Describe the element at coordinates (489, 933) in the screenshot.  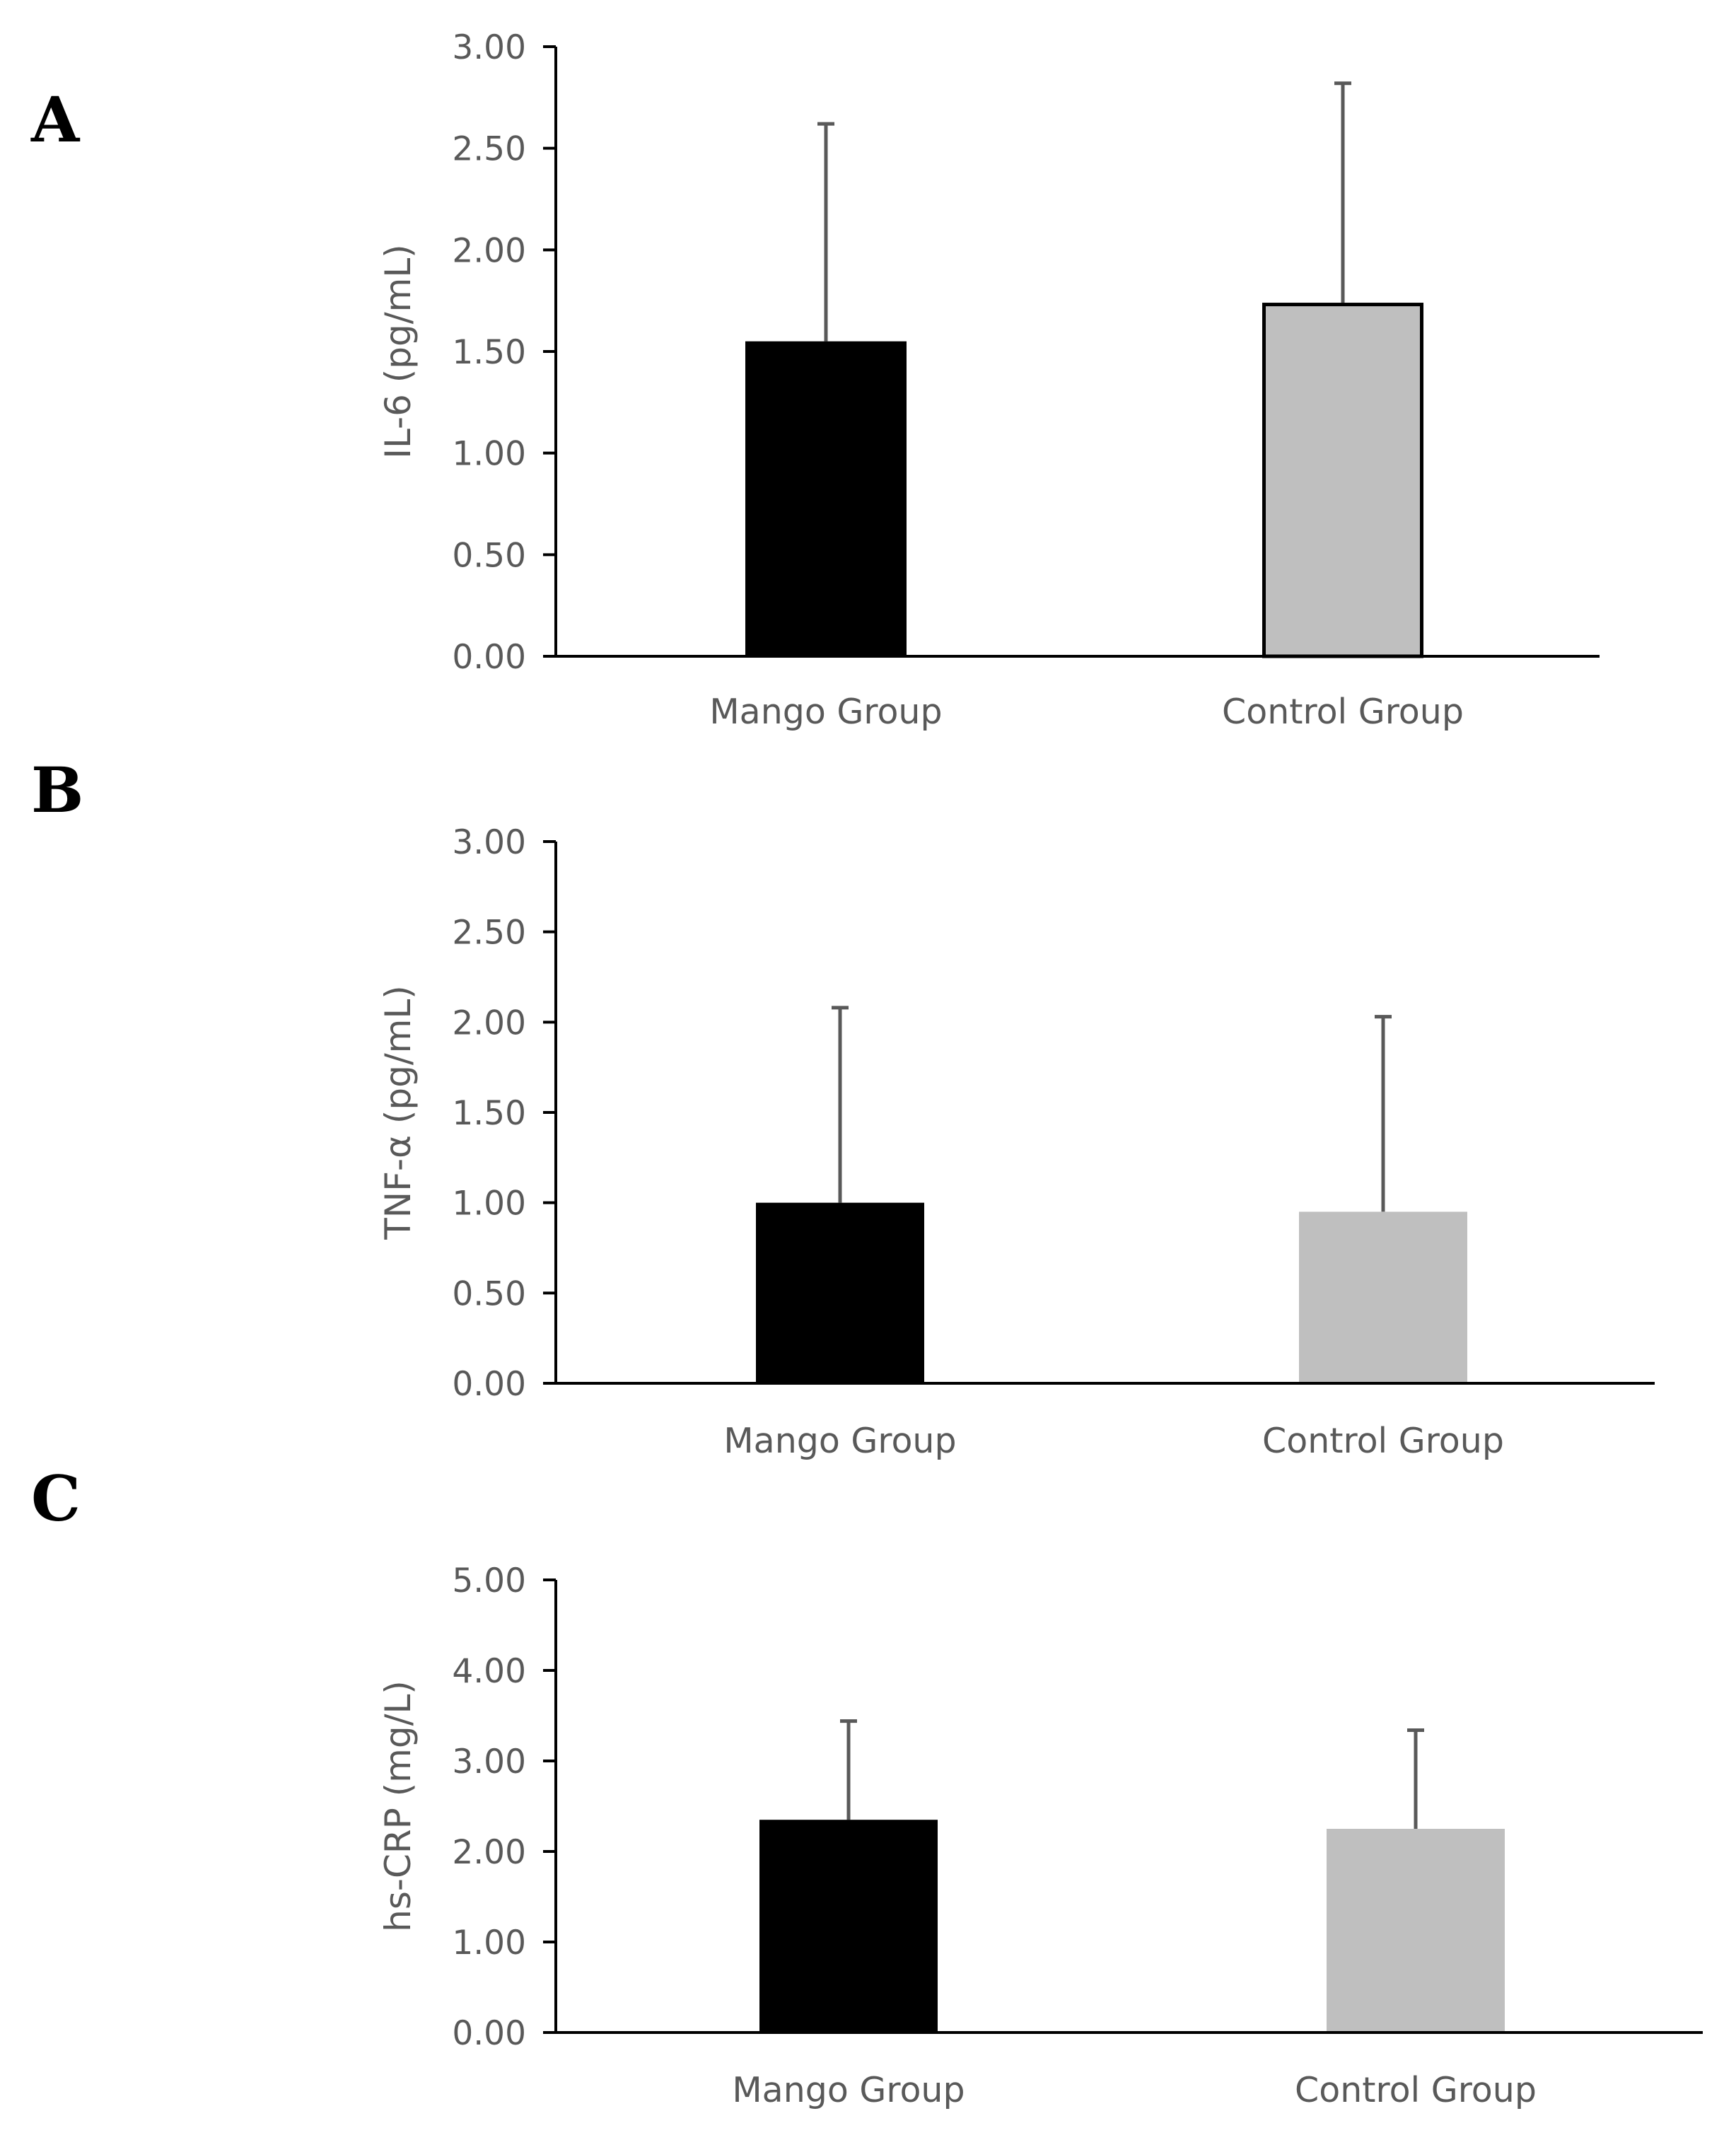
I see `panel-b-y-tick-label-5: 2.50` at that location.